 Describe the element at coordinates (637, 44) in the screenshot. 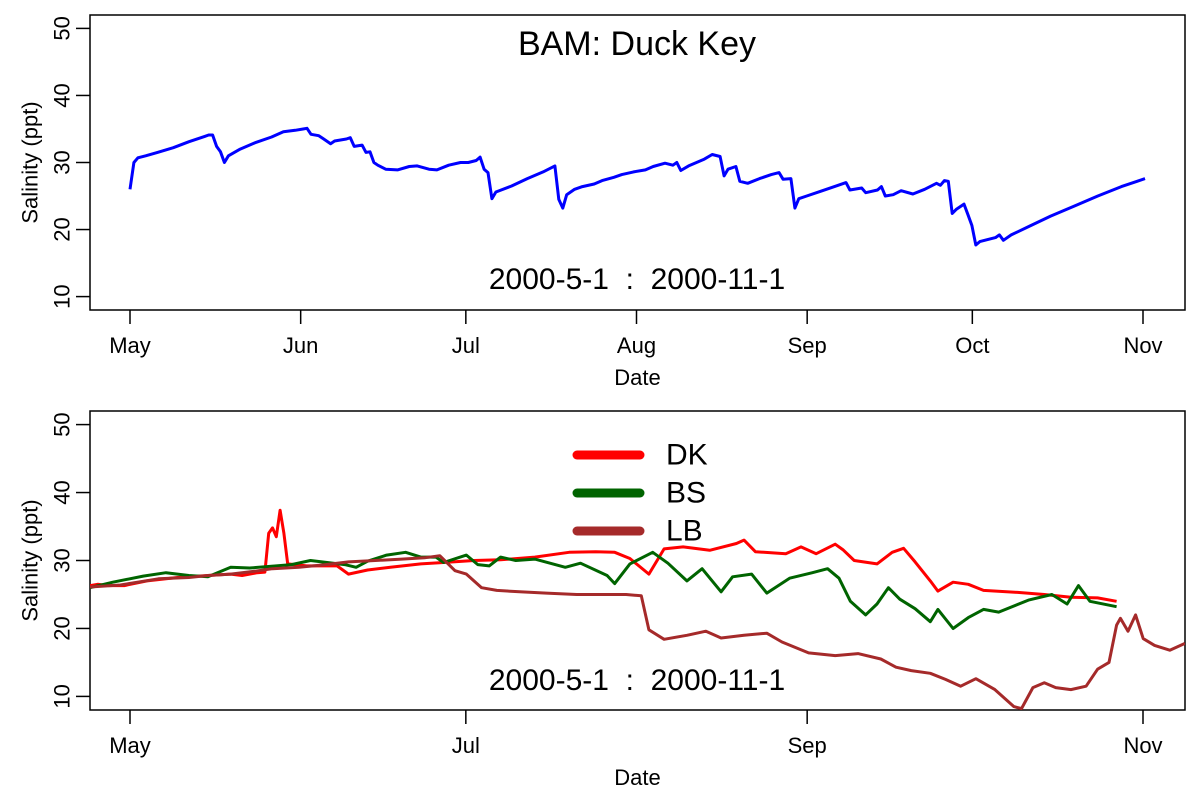

I see `chart-title: BAM: Duck Key` at that location.